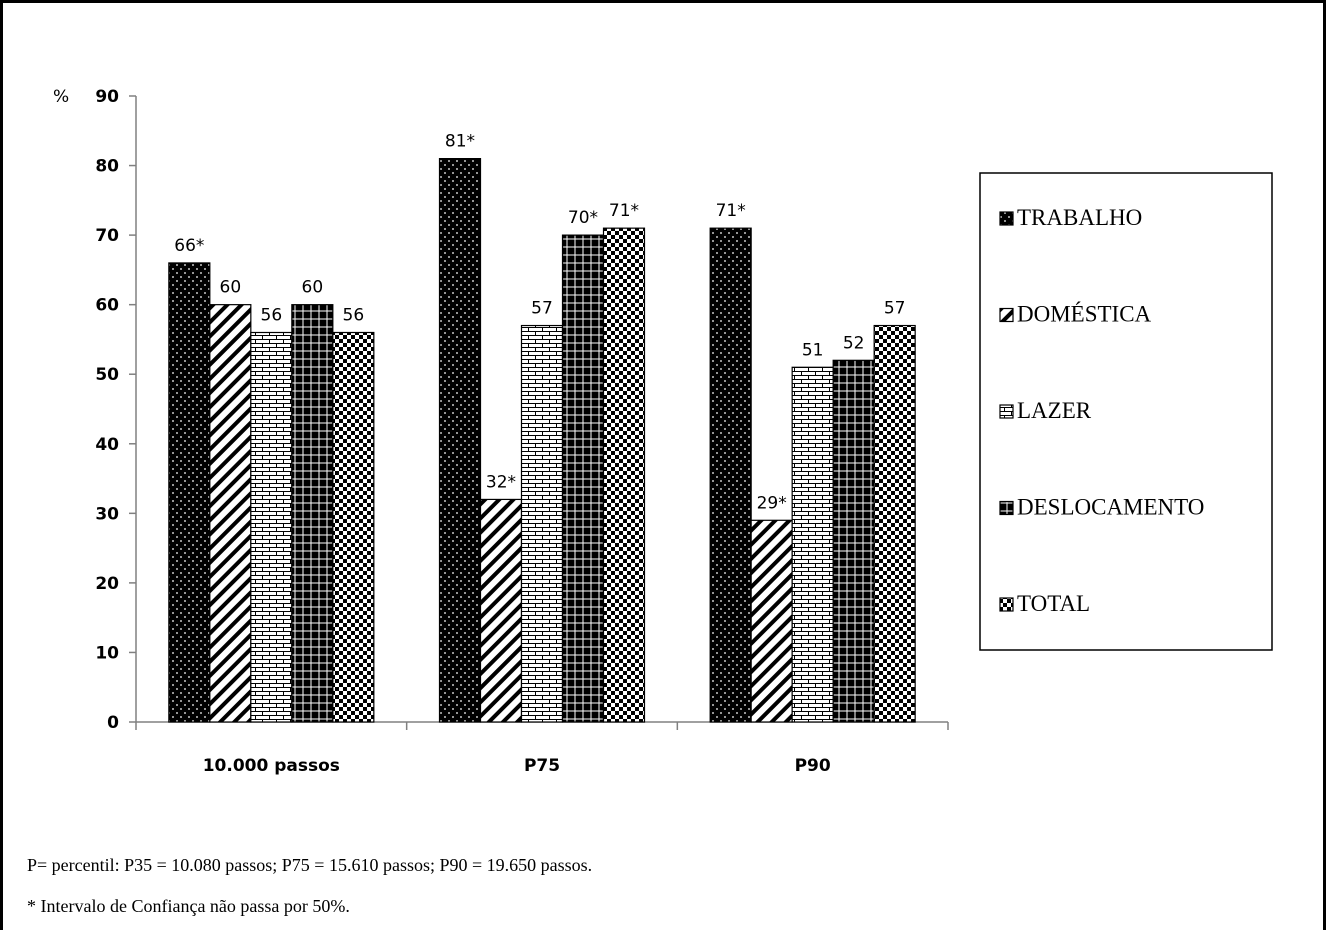 This screenshot has width=1326, height=930. What do you see at coordinates (107, 584) in the screenshot?
I see `y-tick-label: 20` at bounding box center [107, 584].